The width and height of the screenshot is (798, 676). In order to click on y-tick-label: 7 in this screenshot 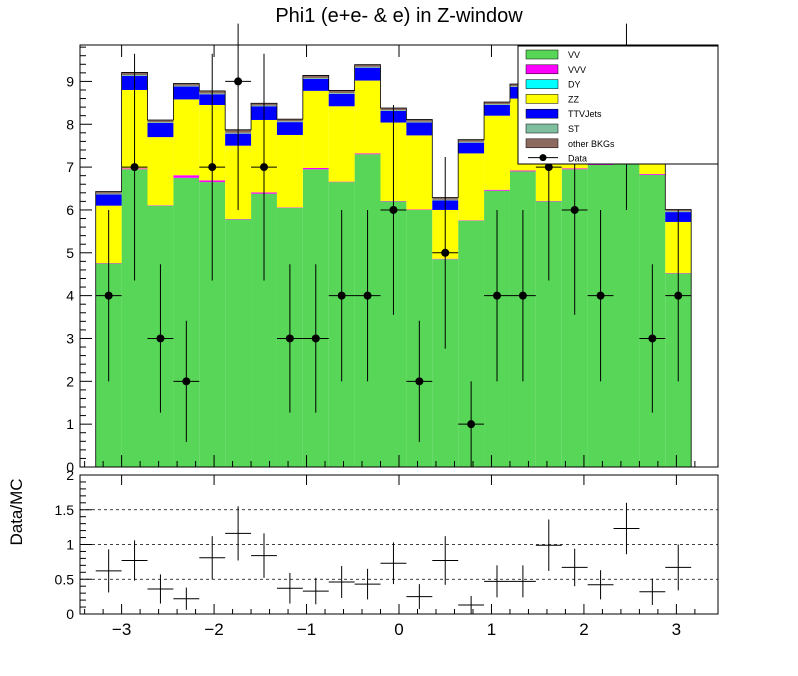, I will do `click(70, 167)`.